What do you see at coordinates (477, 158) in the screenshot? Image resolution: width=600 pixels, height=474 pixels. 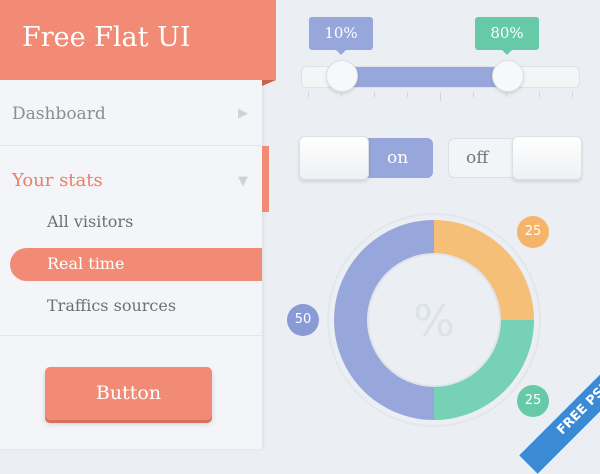 I see `toggle-off-label: off` at bounding box center [477, 158].